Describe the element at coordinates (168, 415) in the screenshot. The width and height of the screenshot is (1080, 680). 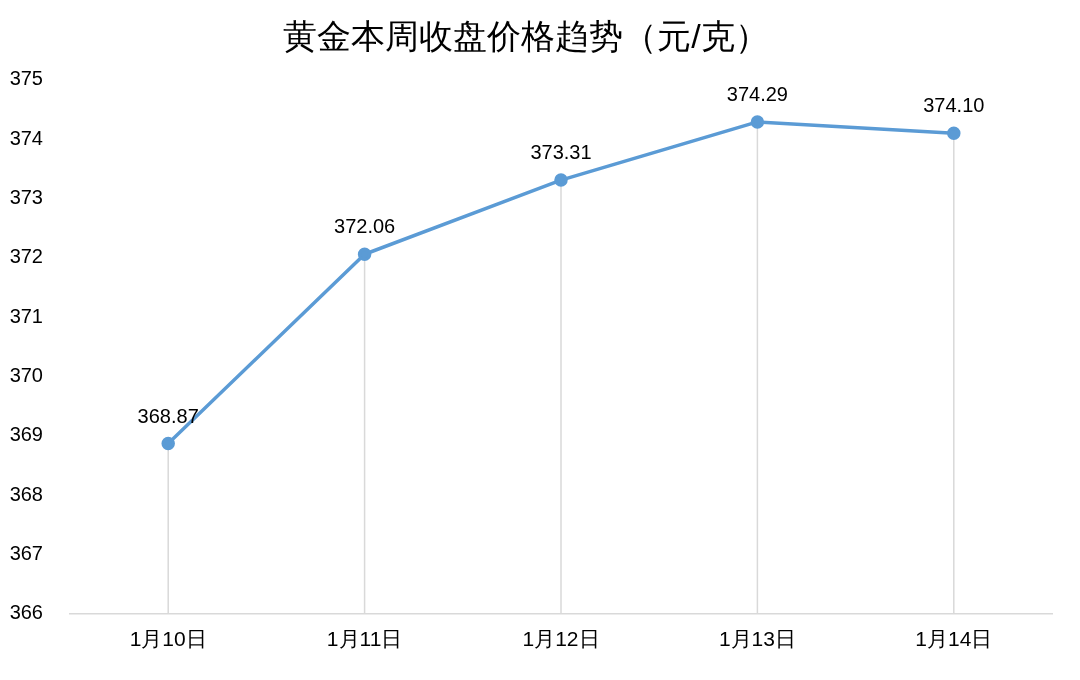
I see `data-label: 368.87` at that location.